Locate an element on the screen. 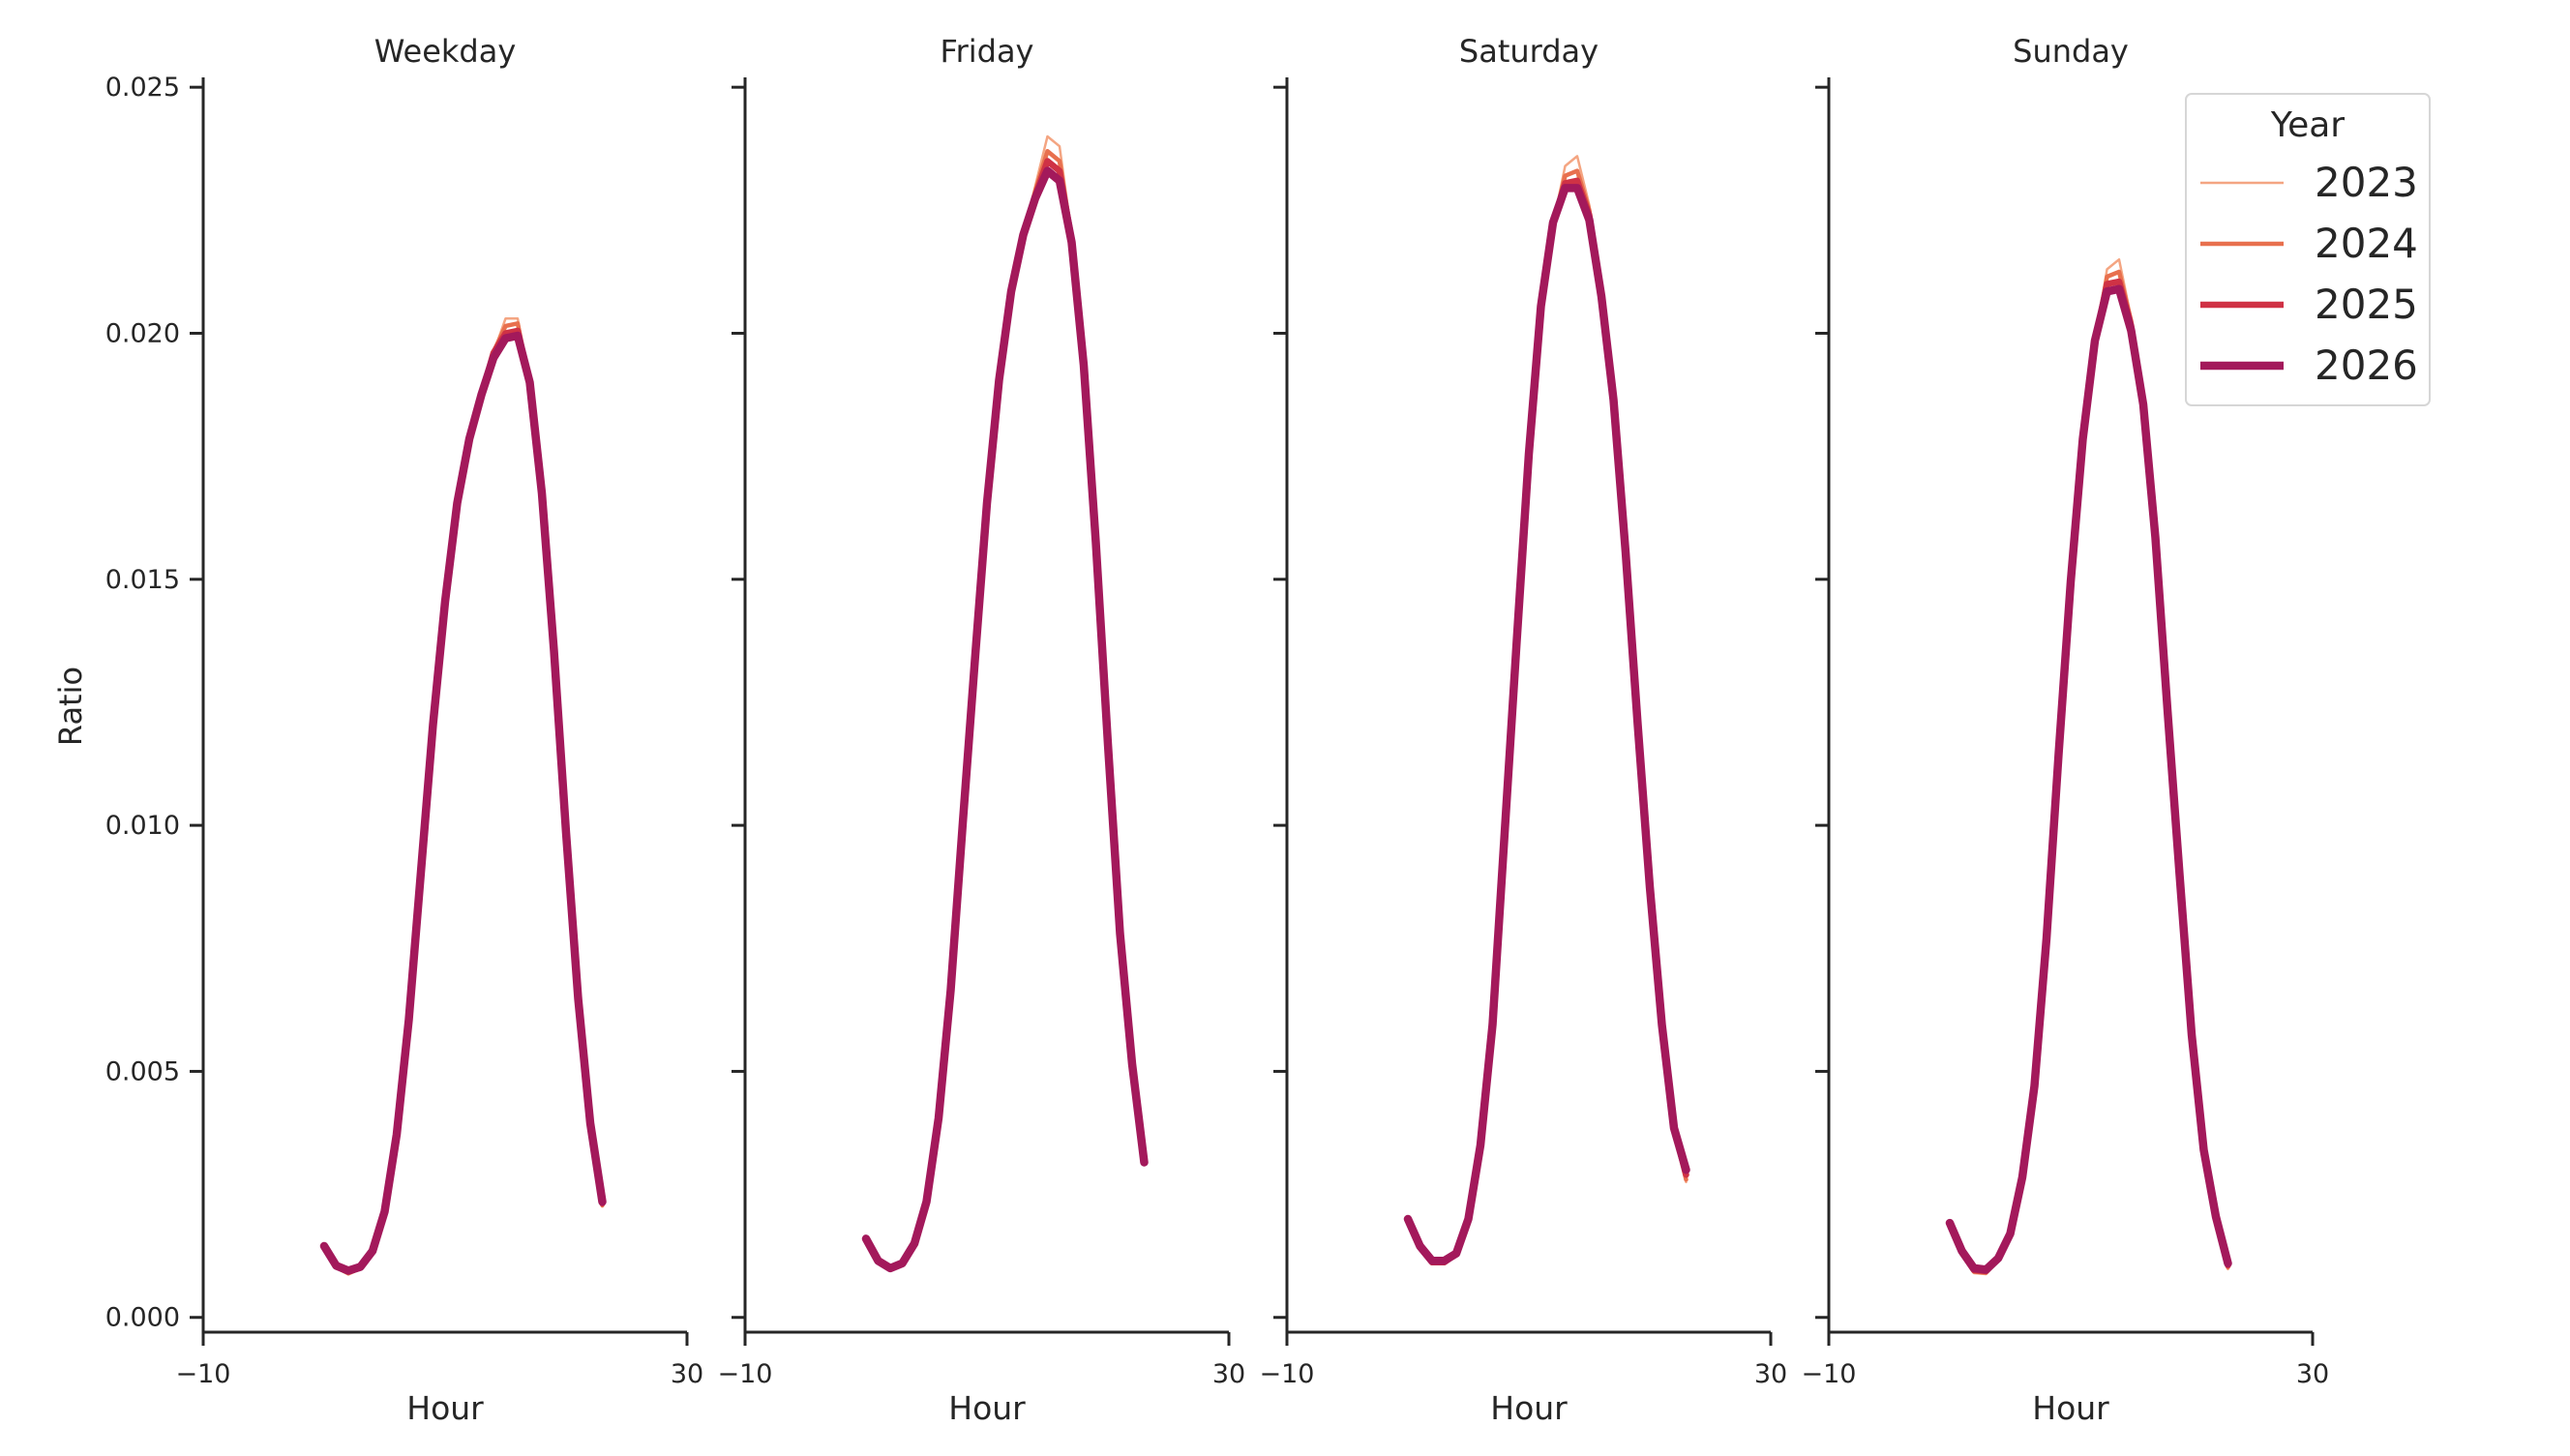  series-line-saturday-2023 is located at coordinates (1547, 710).